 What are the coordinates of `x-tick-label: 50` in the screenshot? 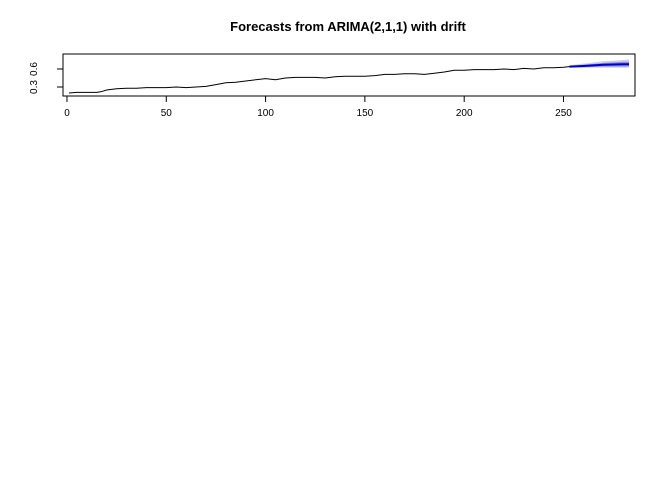 It's located at (167, 113).